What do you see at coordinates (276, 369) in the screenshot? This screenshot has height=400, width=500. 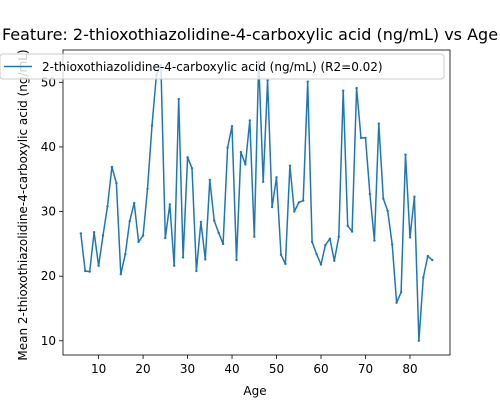 I see `x-tick-label: 50` at bounding box center [276, 369].